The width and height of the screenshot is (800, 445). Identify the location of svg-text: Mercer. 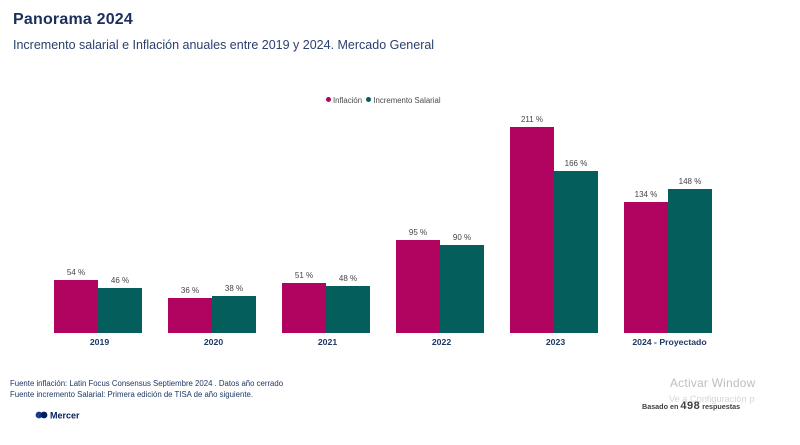
(65, 416).